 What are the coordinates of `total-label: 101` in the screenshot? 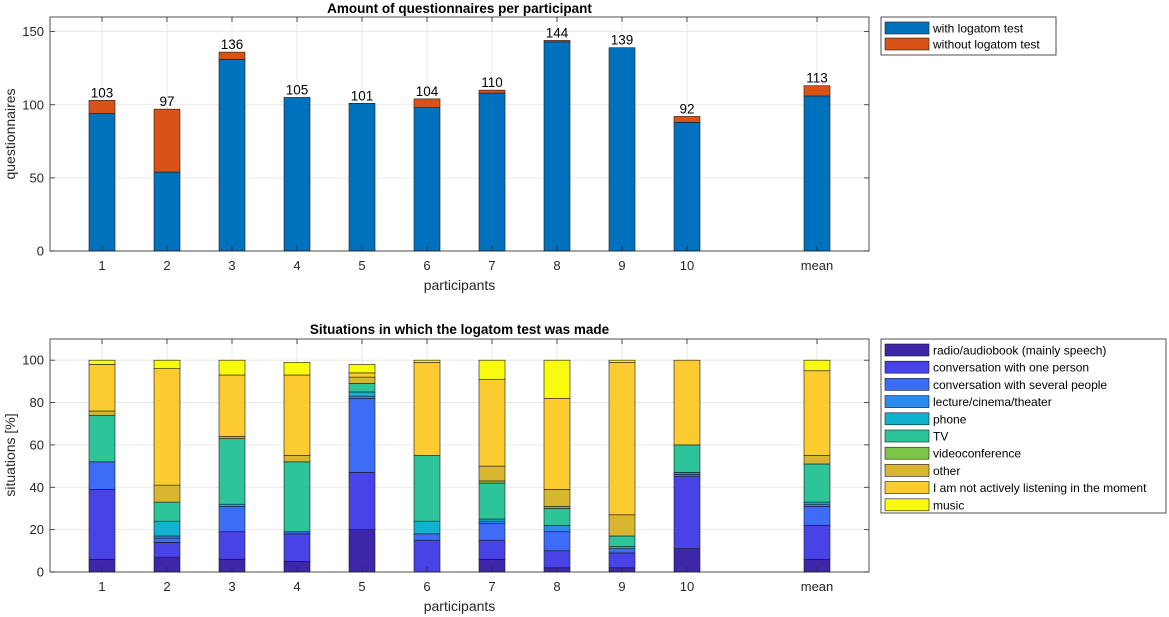 It's located at (362, 95).